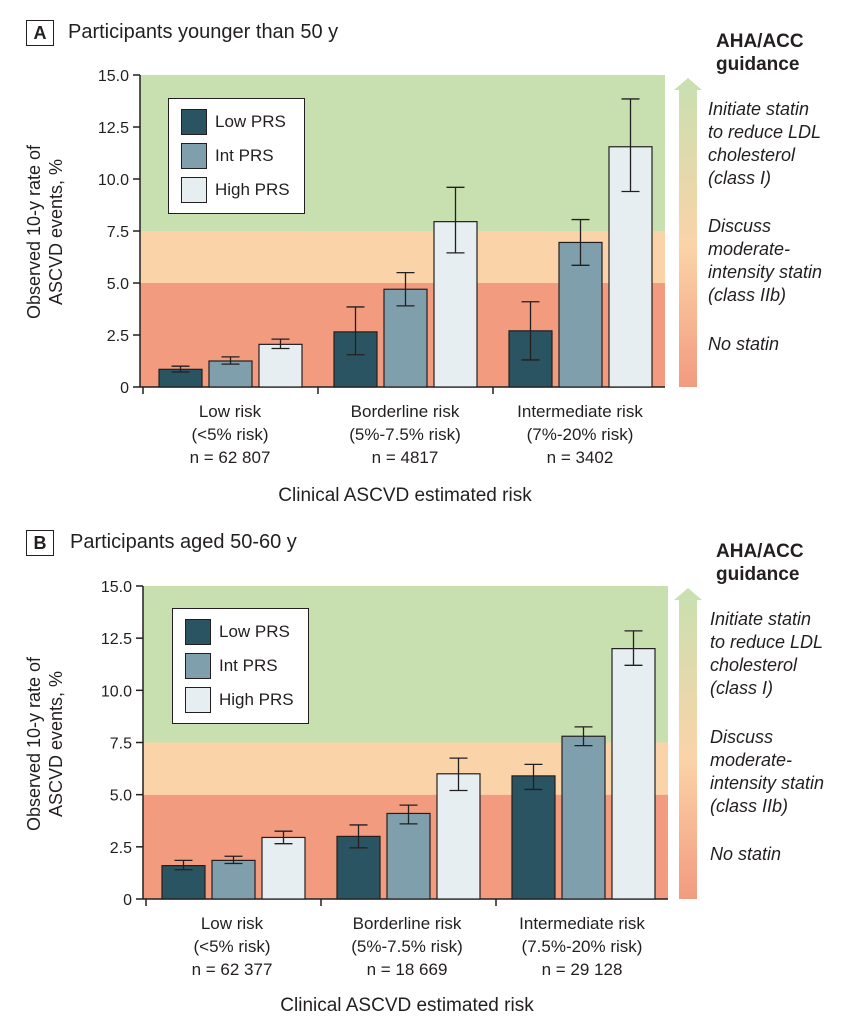 Image resolution: width=861 pixels, height=1024 pixels. What do you see at coordinates (582, 969) in the screenshot?
I see `category-n: n = 29 128` at bounding box center [582, 969].